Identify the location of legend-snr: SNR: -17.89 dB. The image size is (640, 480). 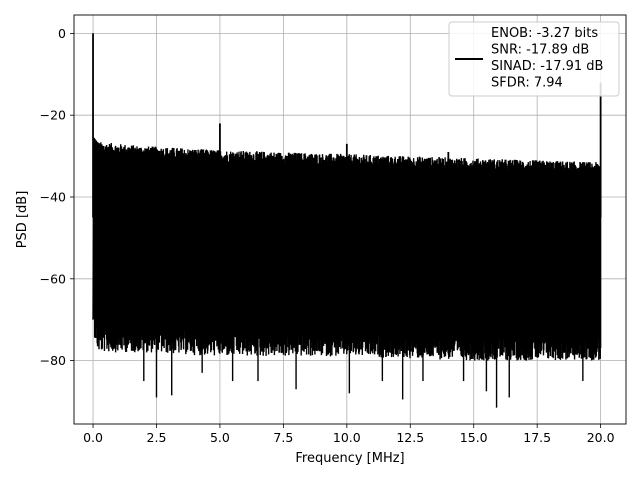
(540, 50).